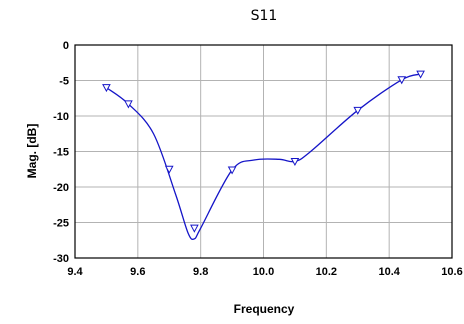 Image resolution: width=464 pixels, height=324 pixels. I want to click on chart-title: S11, so click(264, 16).